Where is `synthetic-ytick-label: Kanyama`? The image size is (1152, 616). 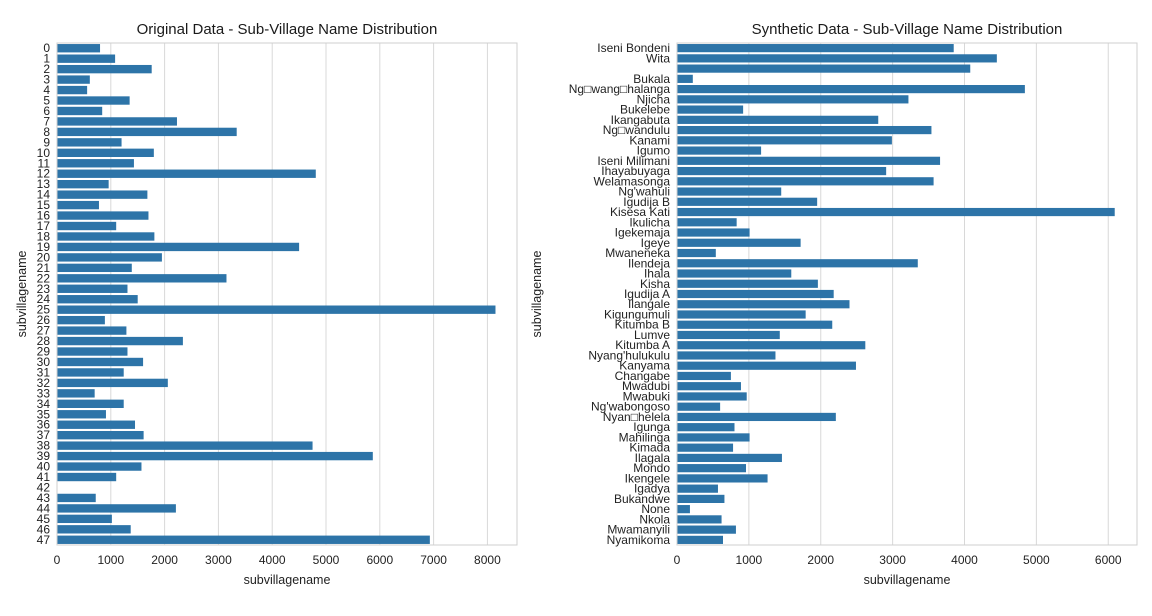
synthetic-ytick-label: Kanyama is located at coordinates (644, 366).